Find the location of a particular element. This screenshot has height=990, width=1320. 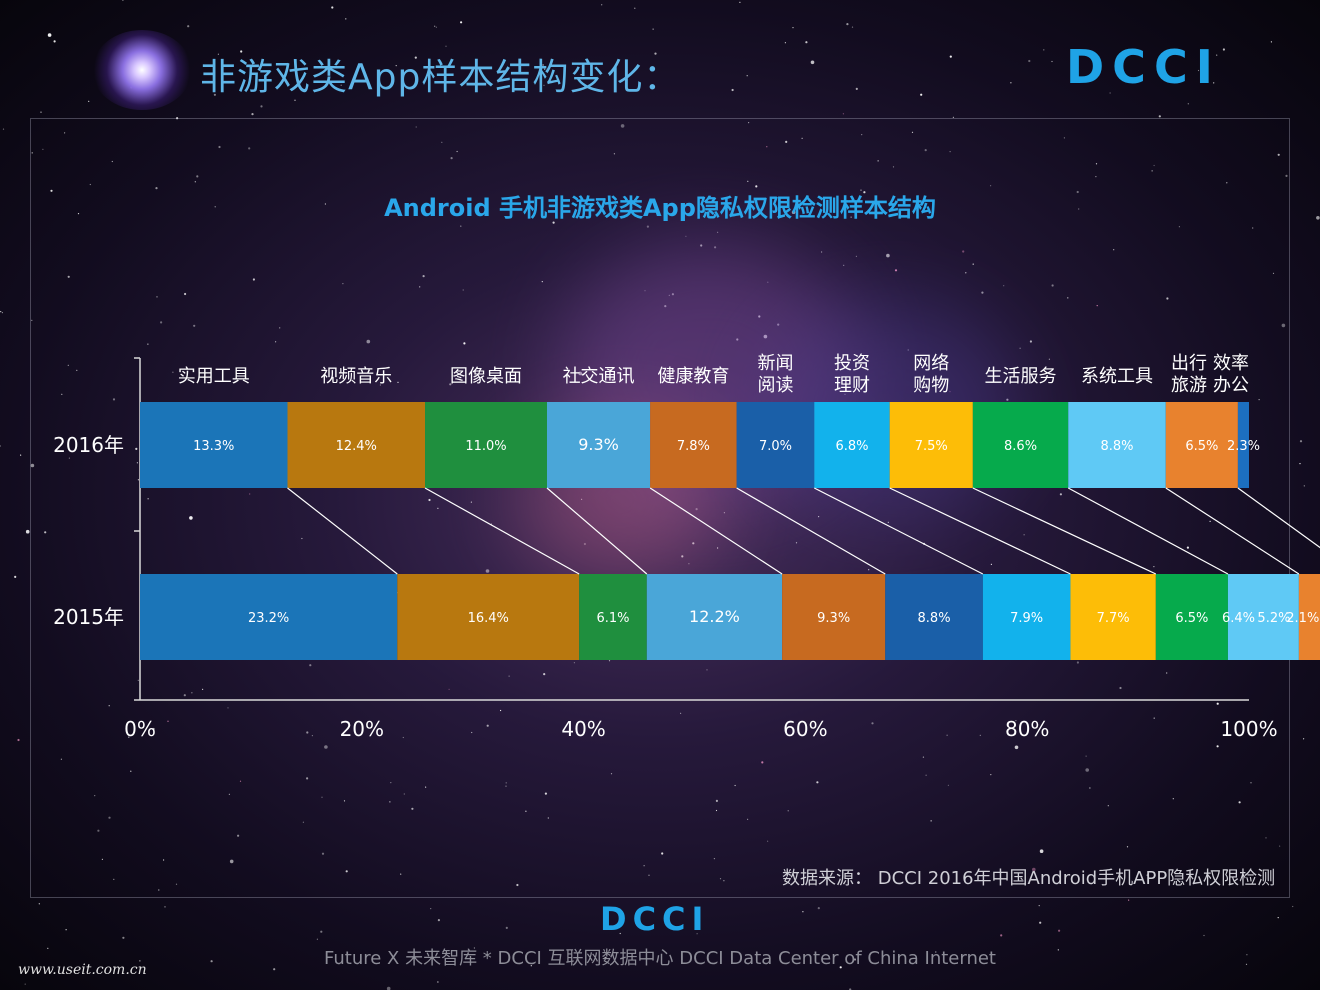

data-label: 16.4% is located at coordinates (488, 618).